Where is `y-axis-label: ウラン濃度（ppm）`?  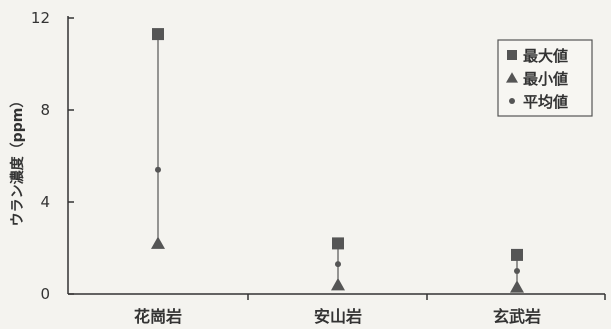
y-axis-label: ウラン濃度（ppm） is located at coordinates (17, 160).